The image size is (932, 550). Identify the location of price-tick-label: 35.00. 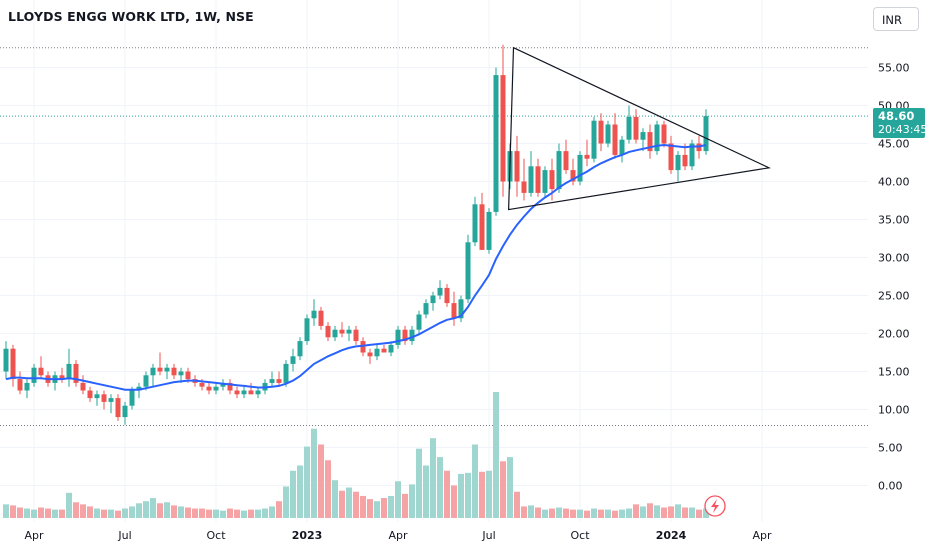
(894, 220).